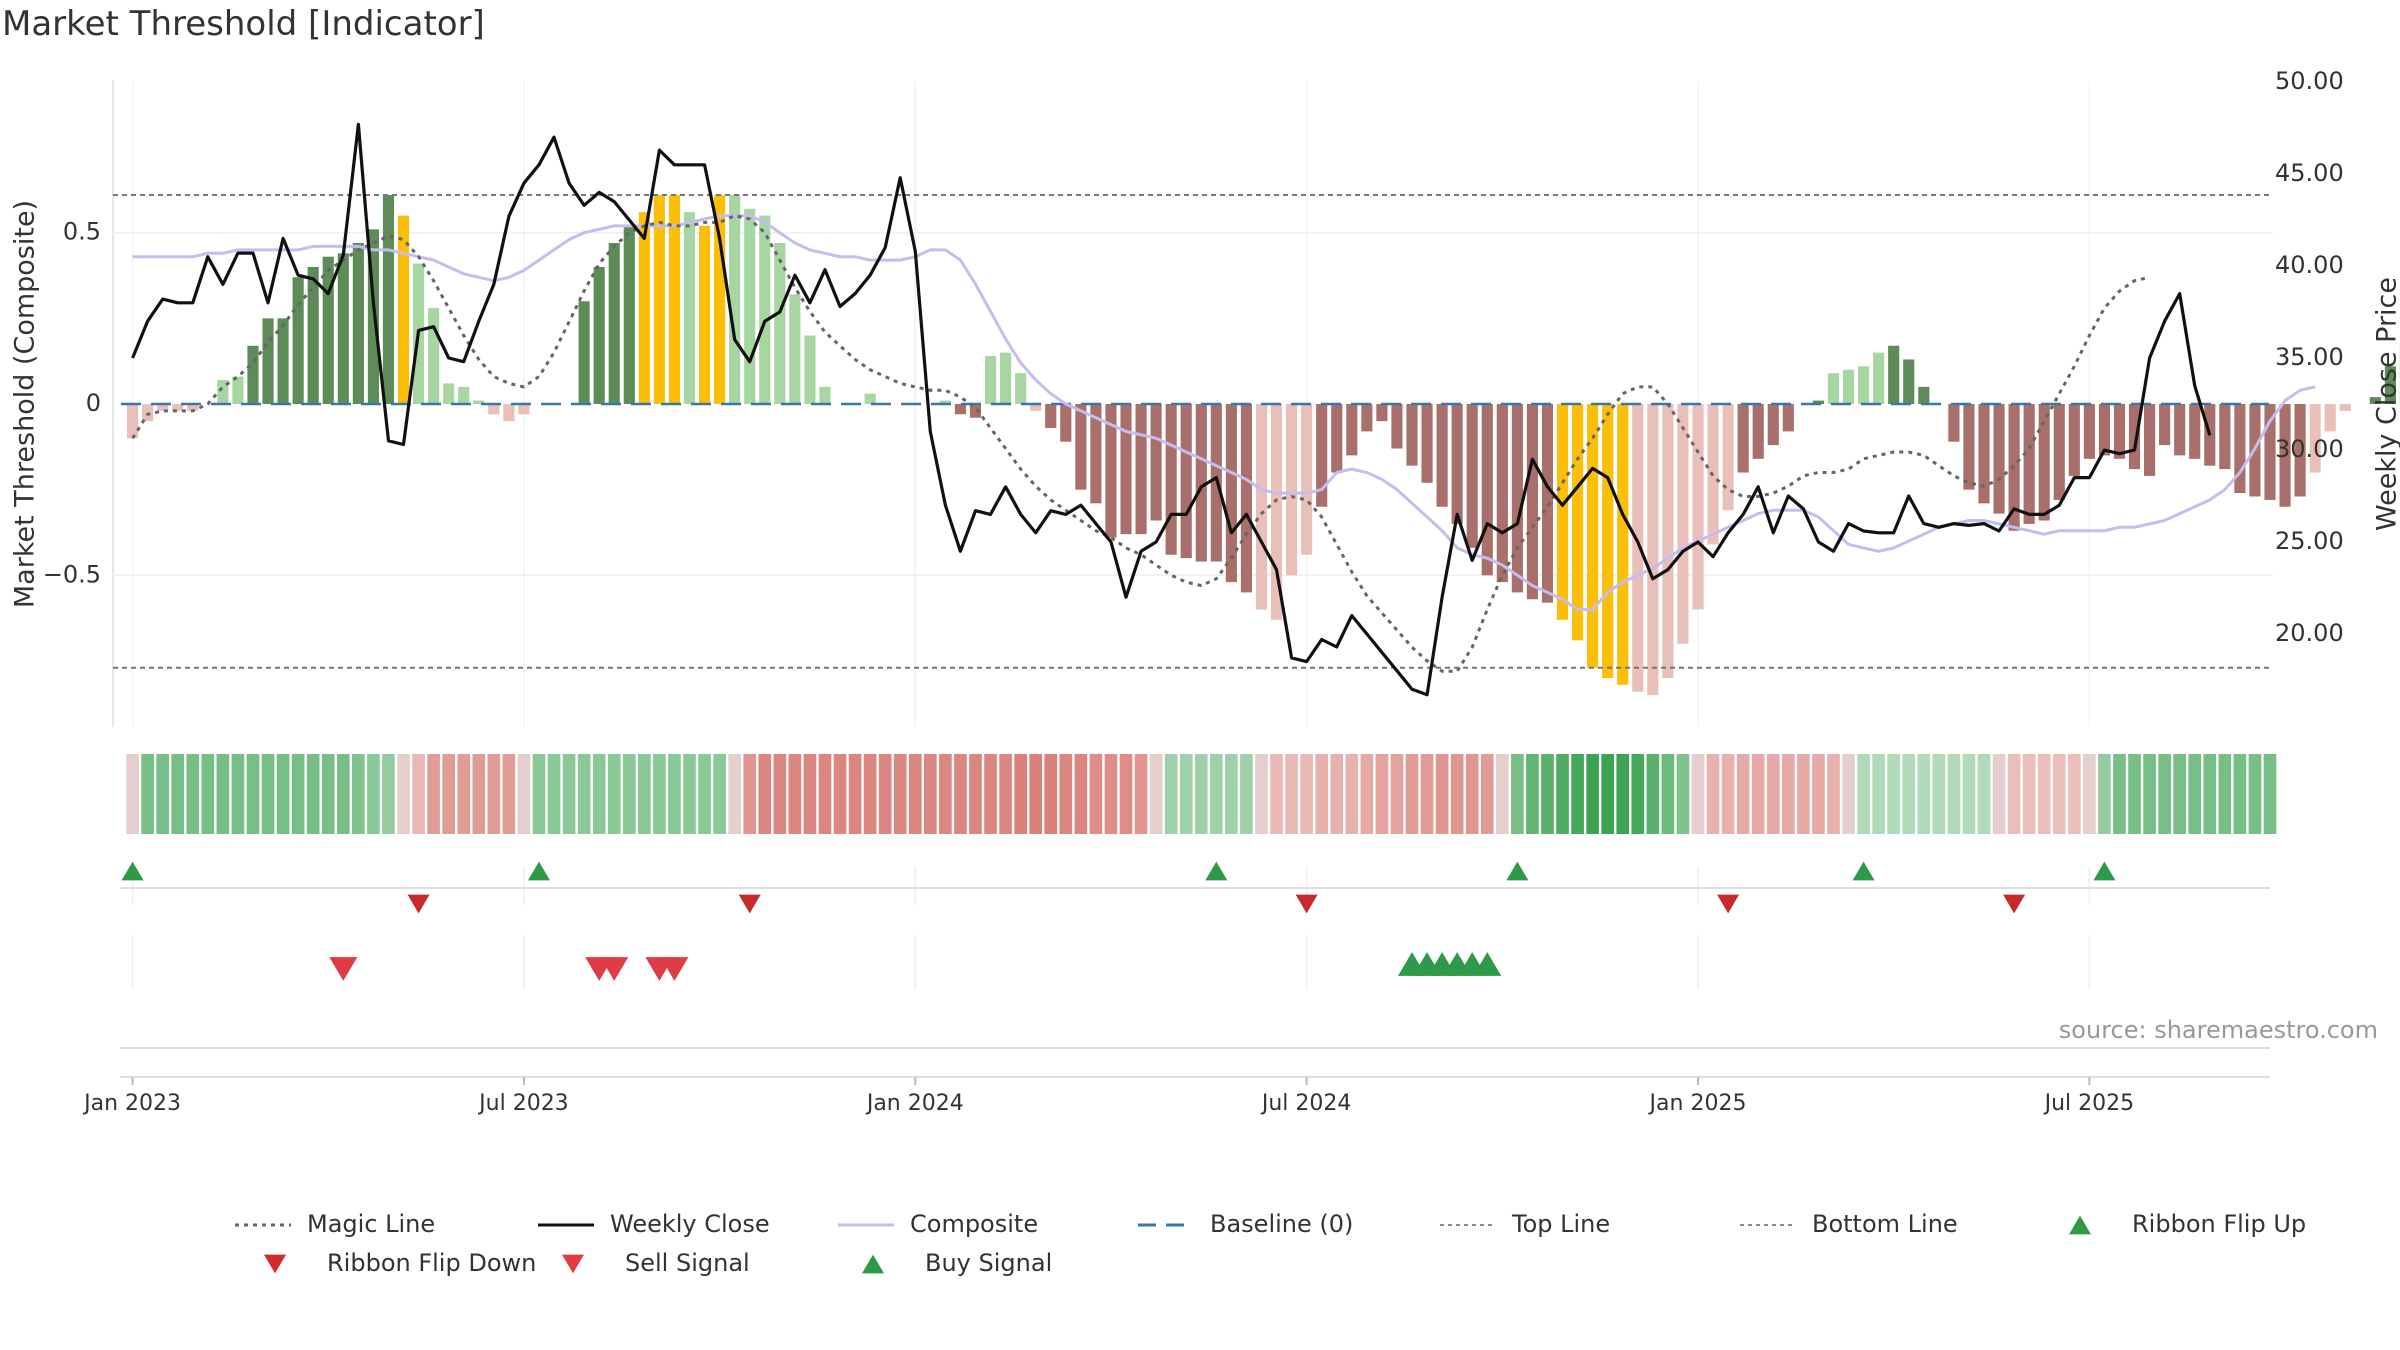  Describe the element at coordinates (25, 404) in the screenshot. I see `y-axis-label: Market Threshold (Composite)` at that location.